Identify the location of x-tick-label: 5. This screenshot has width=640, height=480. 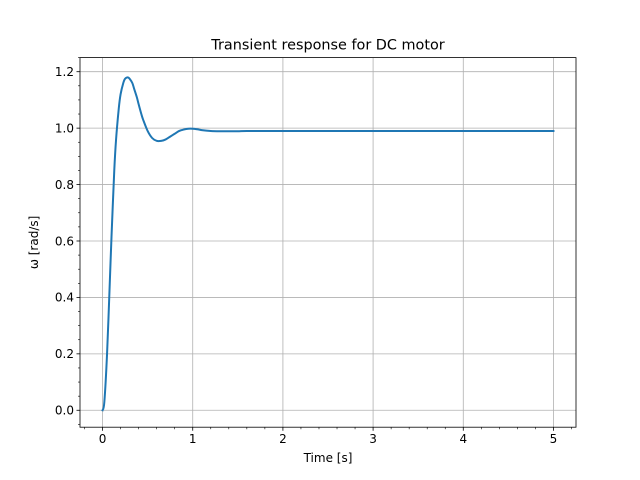
(554, 439).